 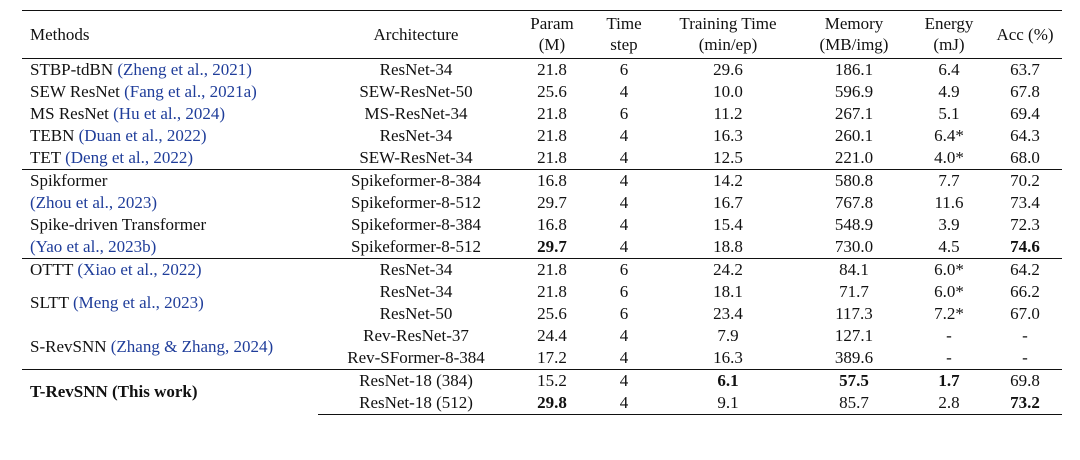 What do you see at coordinates (74, 69) in the screenshot?
I see `method-name: STBP-tdBN` at bounding box center [74, 69].